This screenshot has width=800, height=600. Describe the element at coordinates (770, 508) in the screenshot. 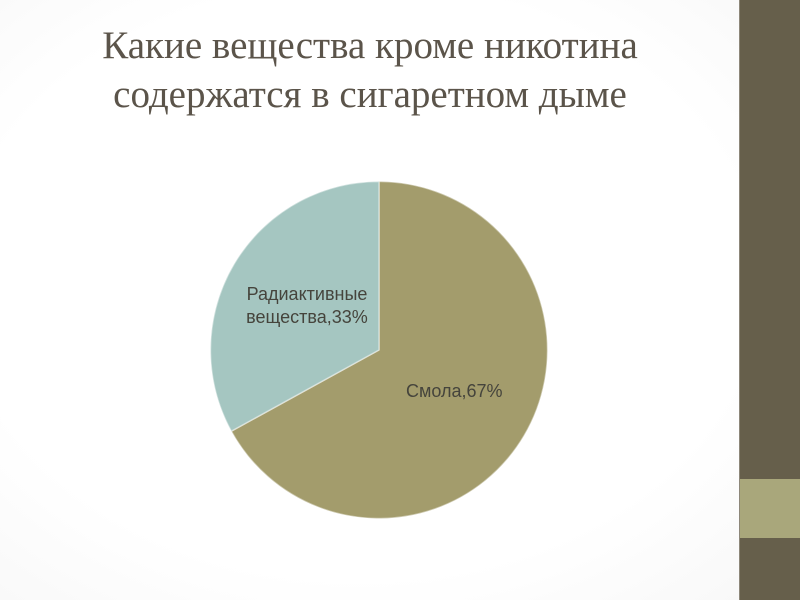

I see `sidebar-accent-band` at that location.